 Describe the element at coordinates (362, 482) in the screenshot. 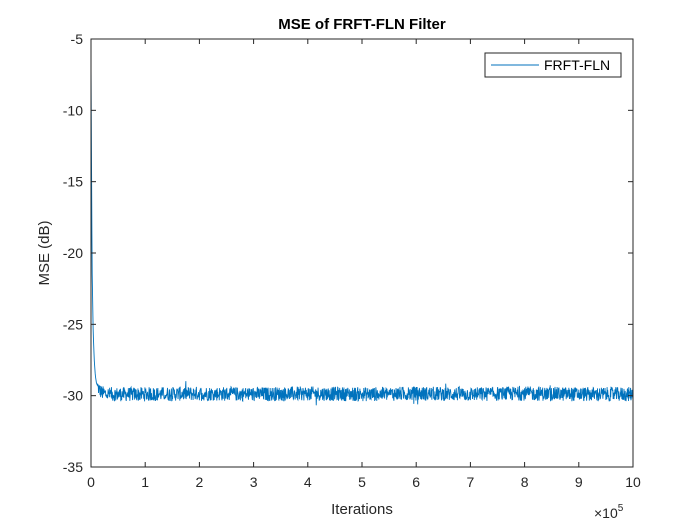

I see `x-tick-label: 5` at that location.